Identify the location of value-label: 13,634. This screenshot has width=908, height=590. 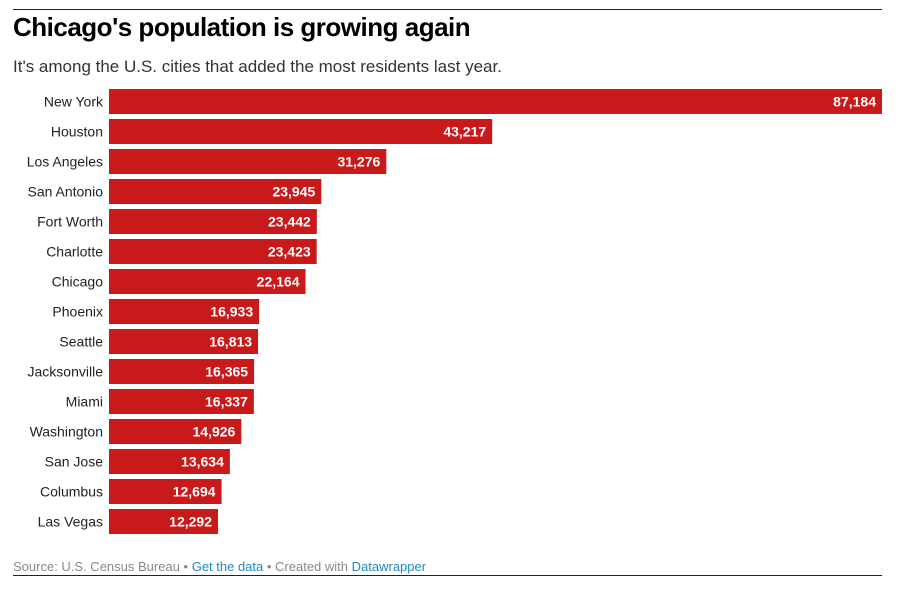
(202, 462).